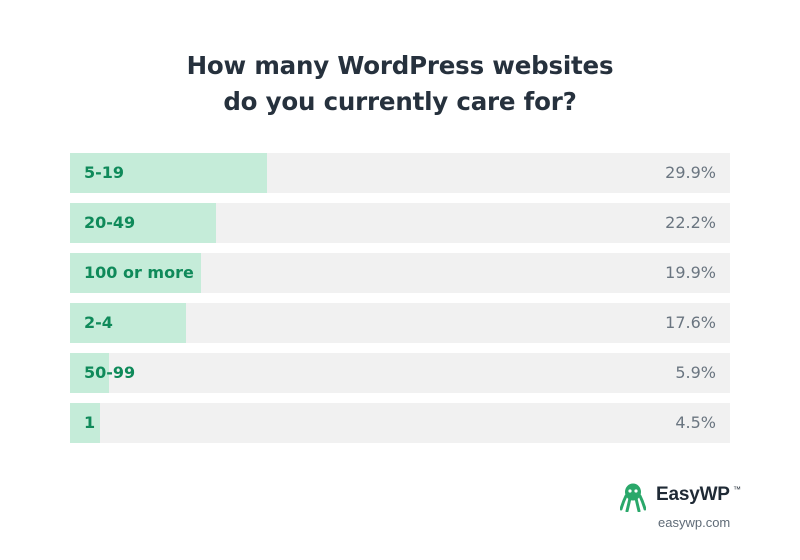  Describe the element at coordinates (110, 222) in the screenshot. I see `category-label: 20-49` at that location.